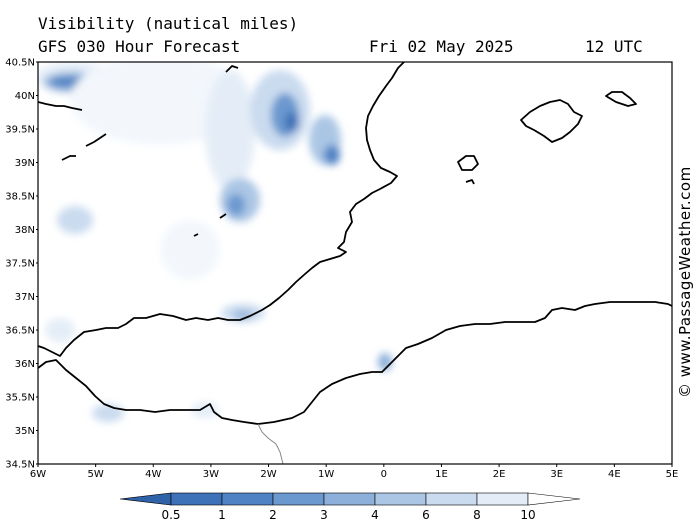 This screenshot has height=525, width=700. I want to click on lat-tick-label: 37N, so click(25, 297).